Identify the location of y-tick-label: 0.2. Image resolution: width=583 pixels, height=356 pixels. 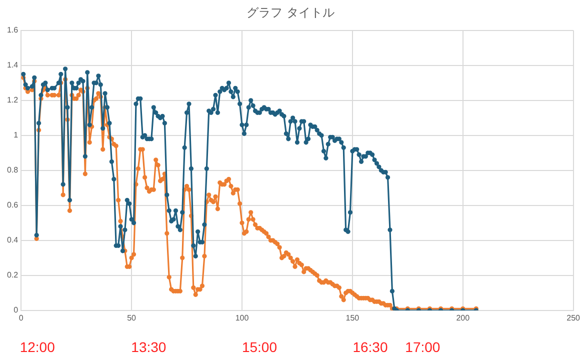
(12, 275).